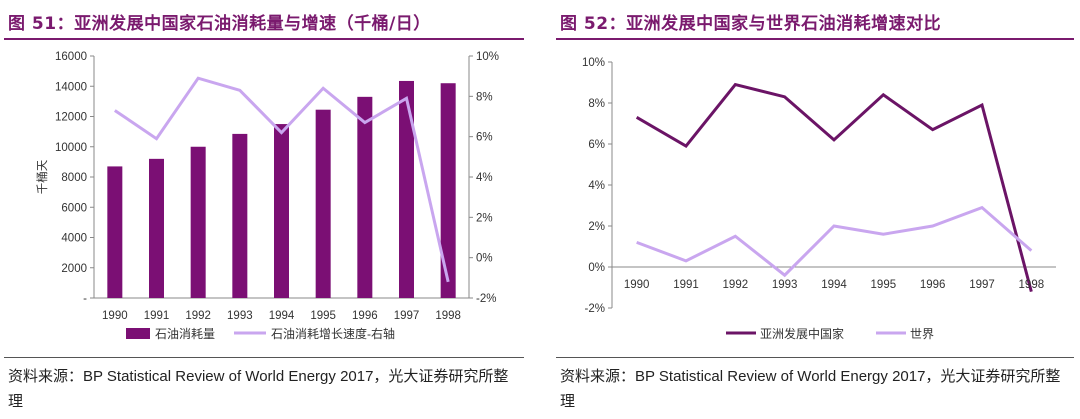 The image size is (1080, 419). I want to click on y-tick-label: 8000, so click(74, 178).